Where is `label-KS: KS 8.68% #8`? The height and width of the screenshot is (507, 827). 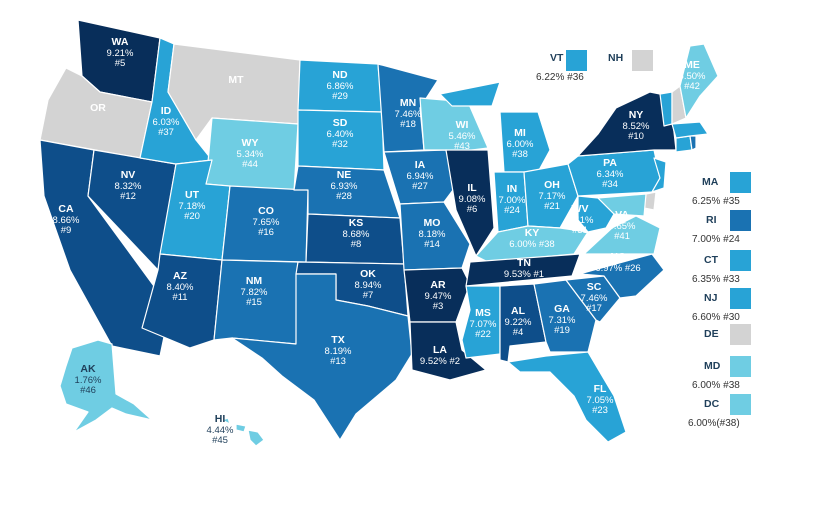 label-KS: KS 8.68% #8 is located at coordinates (356, 234).